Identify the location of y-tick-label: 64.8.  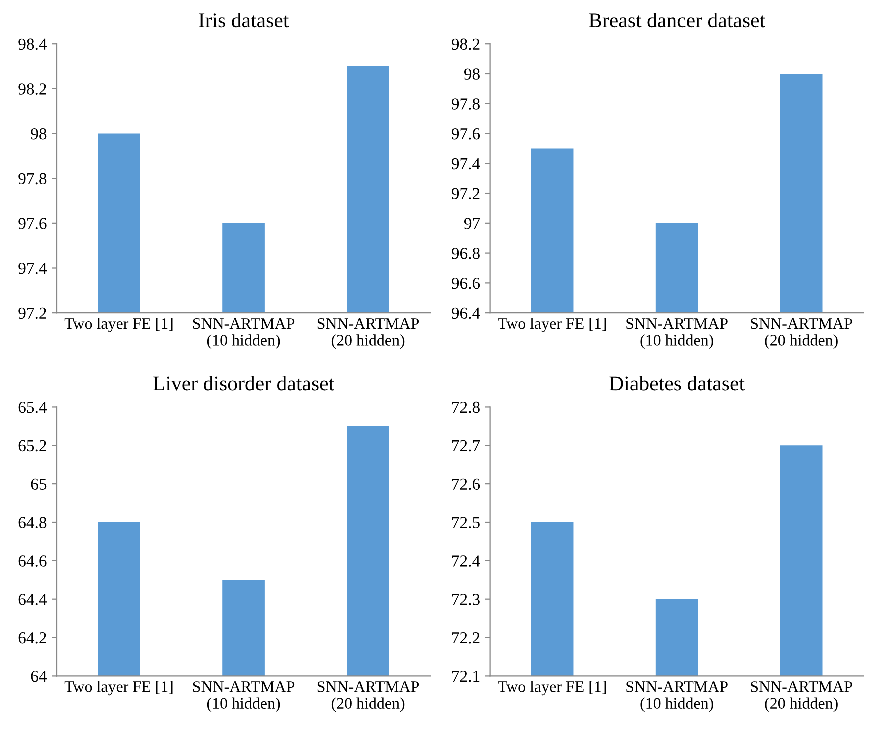
(32, 523).